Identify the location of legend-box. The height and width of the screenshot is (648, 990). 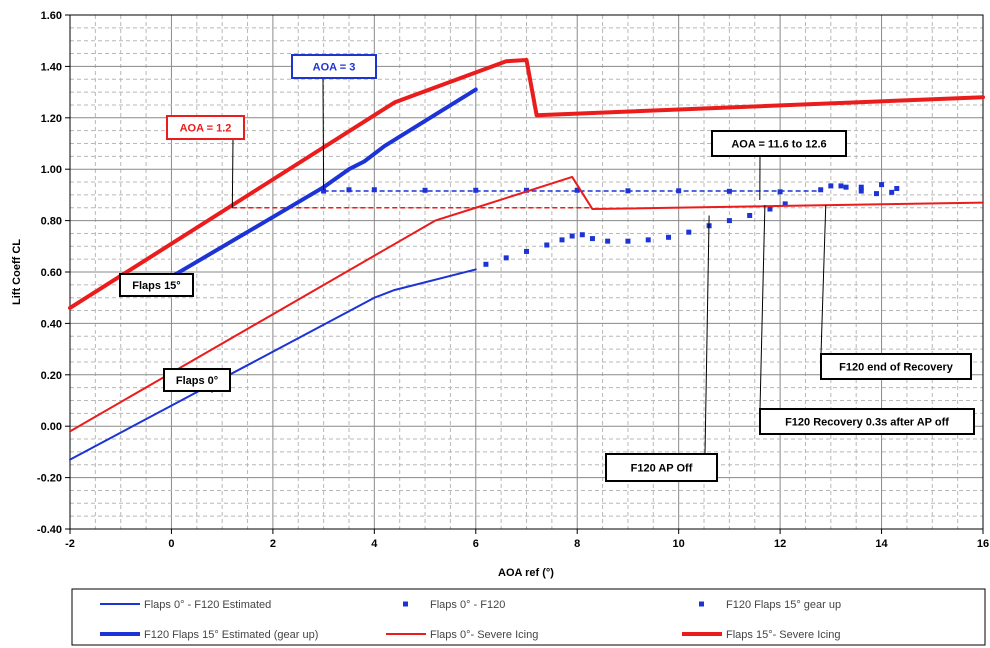
(528, 617).